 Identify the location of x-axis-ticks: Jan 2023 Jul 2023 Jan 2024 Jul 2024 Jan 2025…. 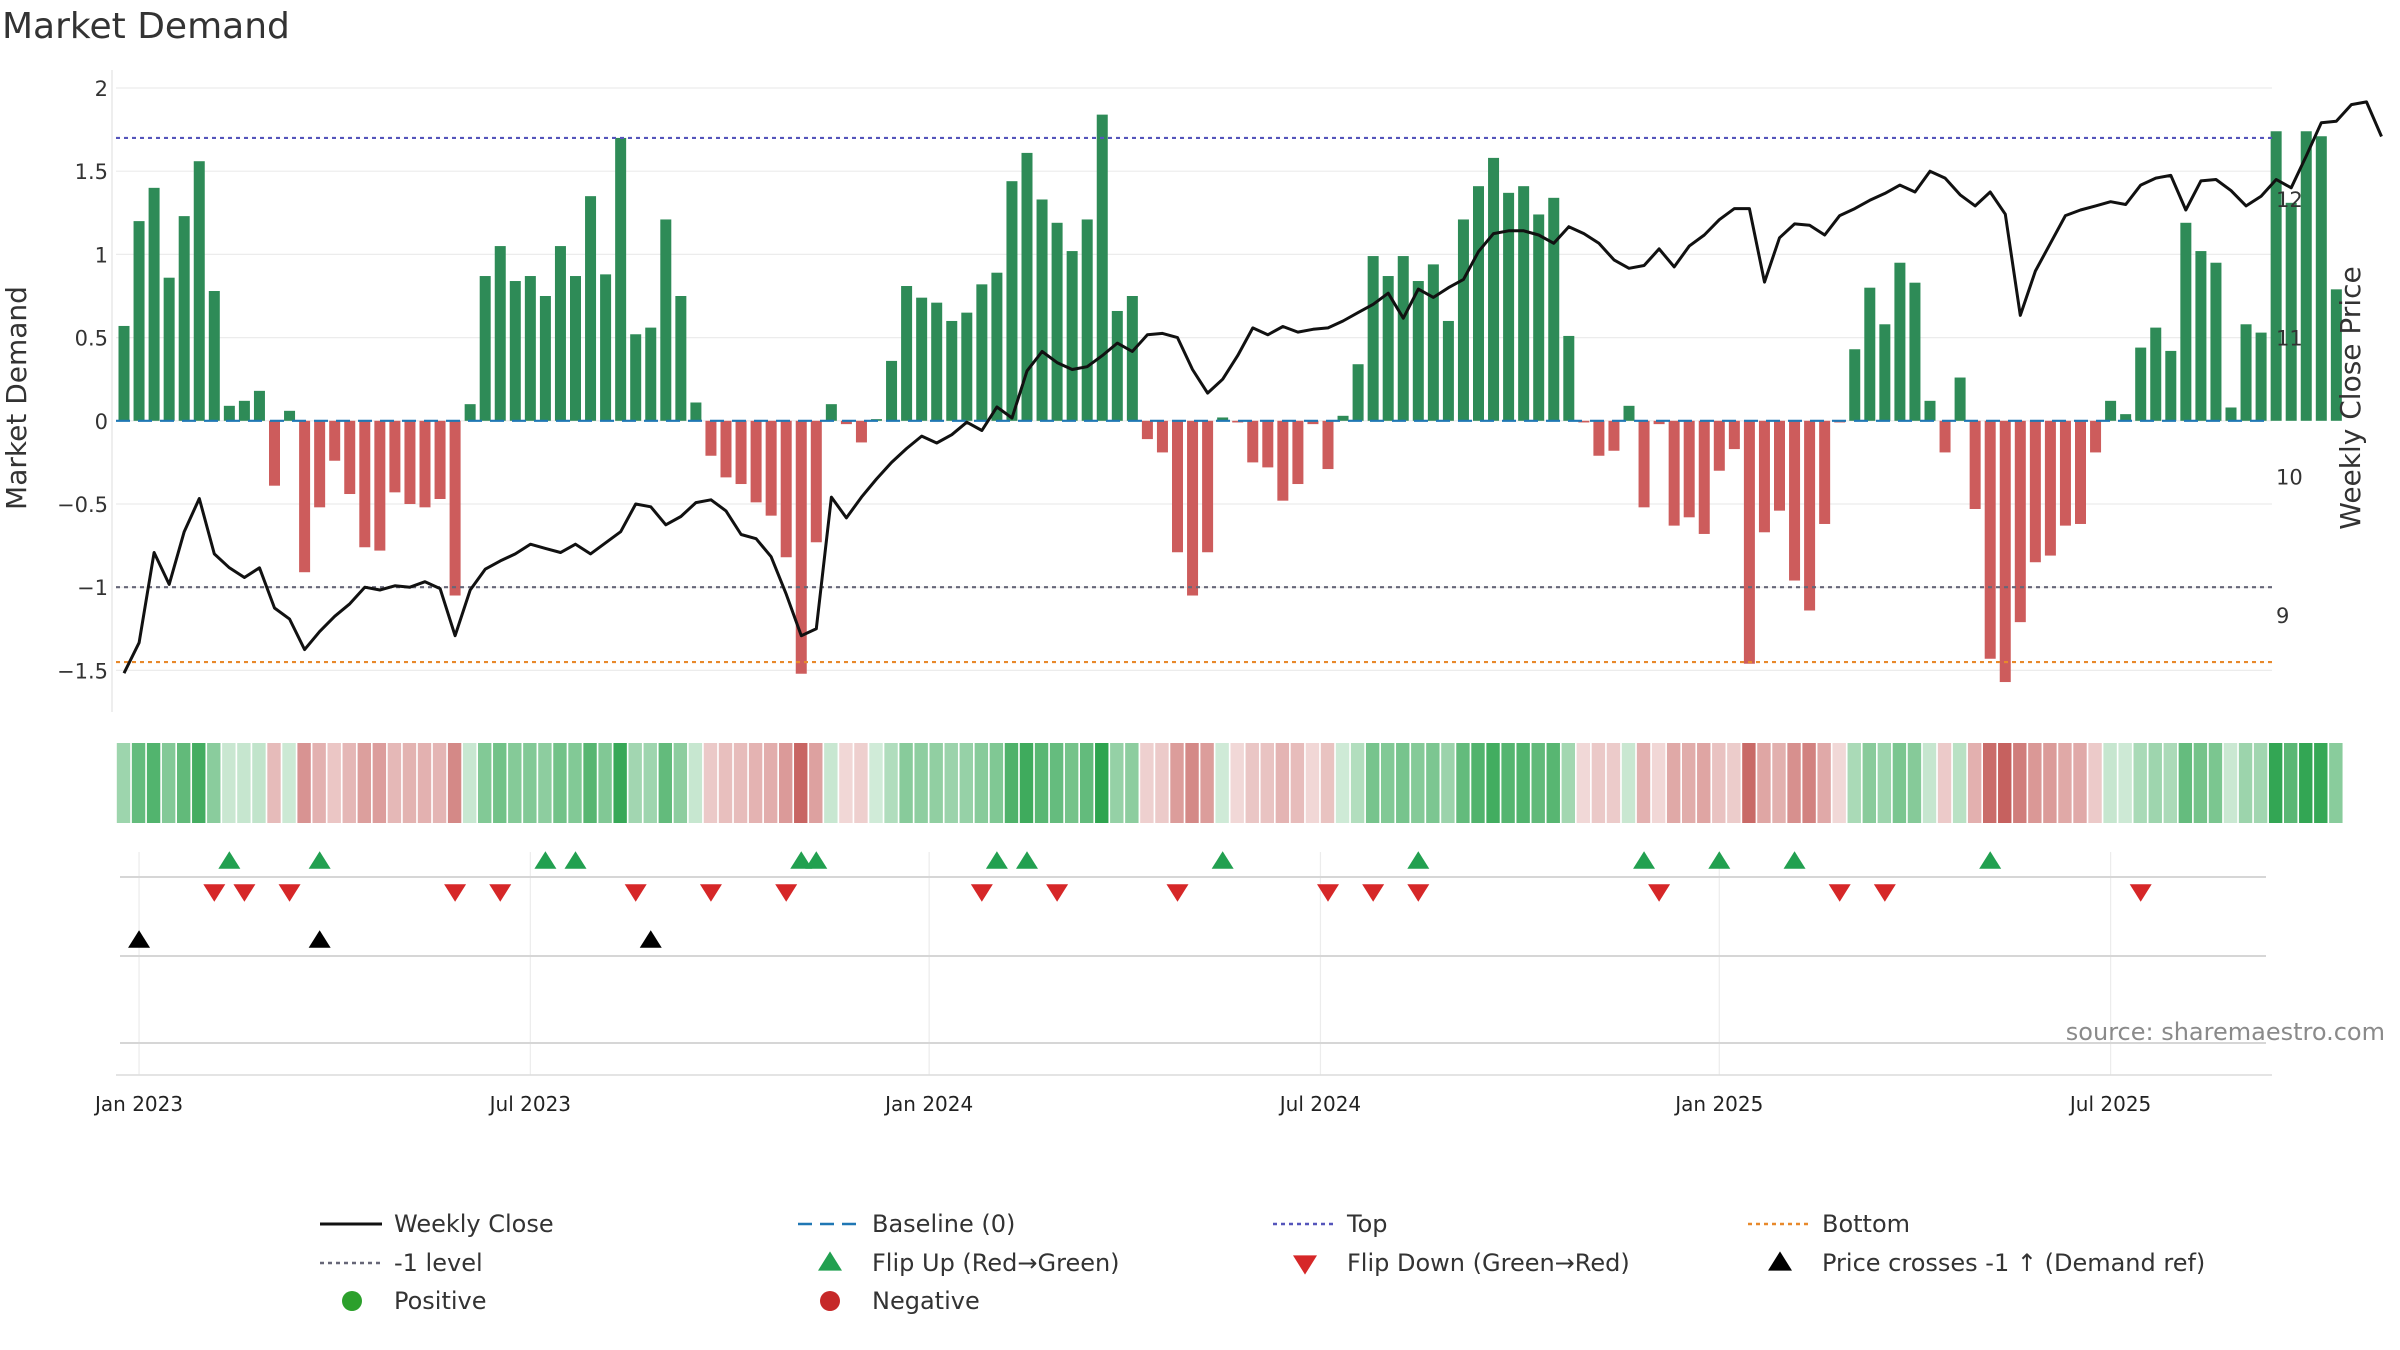
(1122, 1104).